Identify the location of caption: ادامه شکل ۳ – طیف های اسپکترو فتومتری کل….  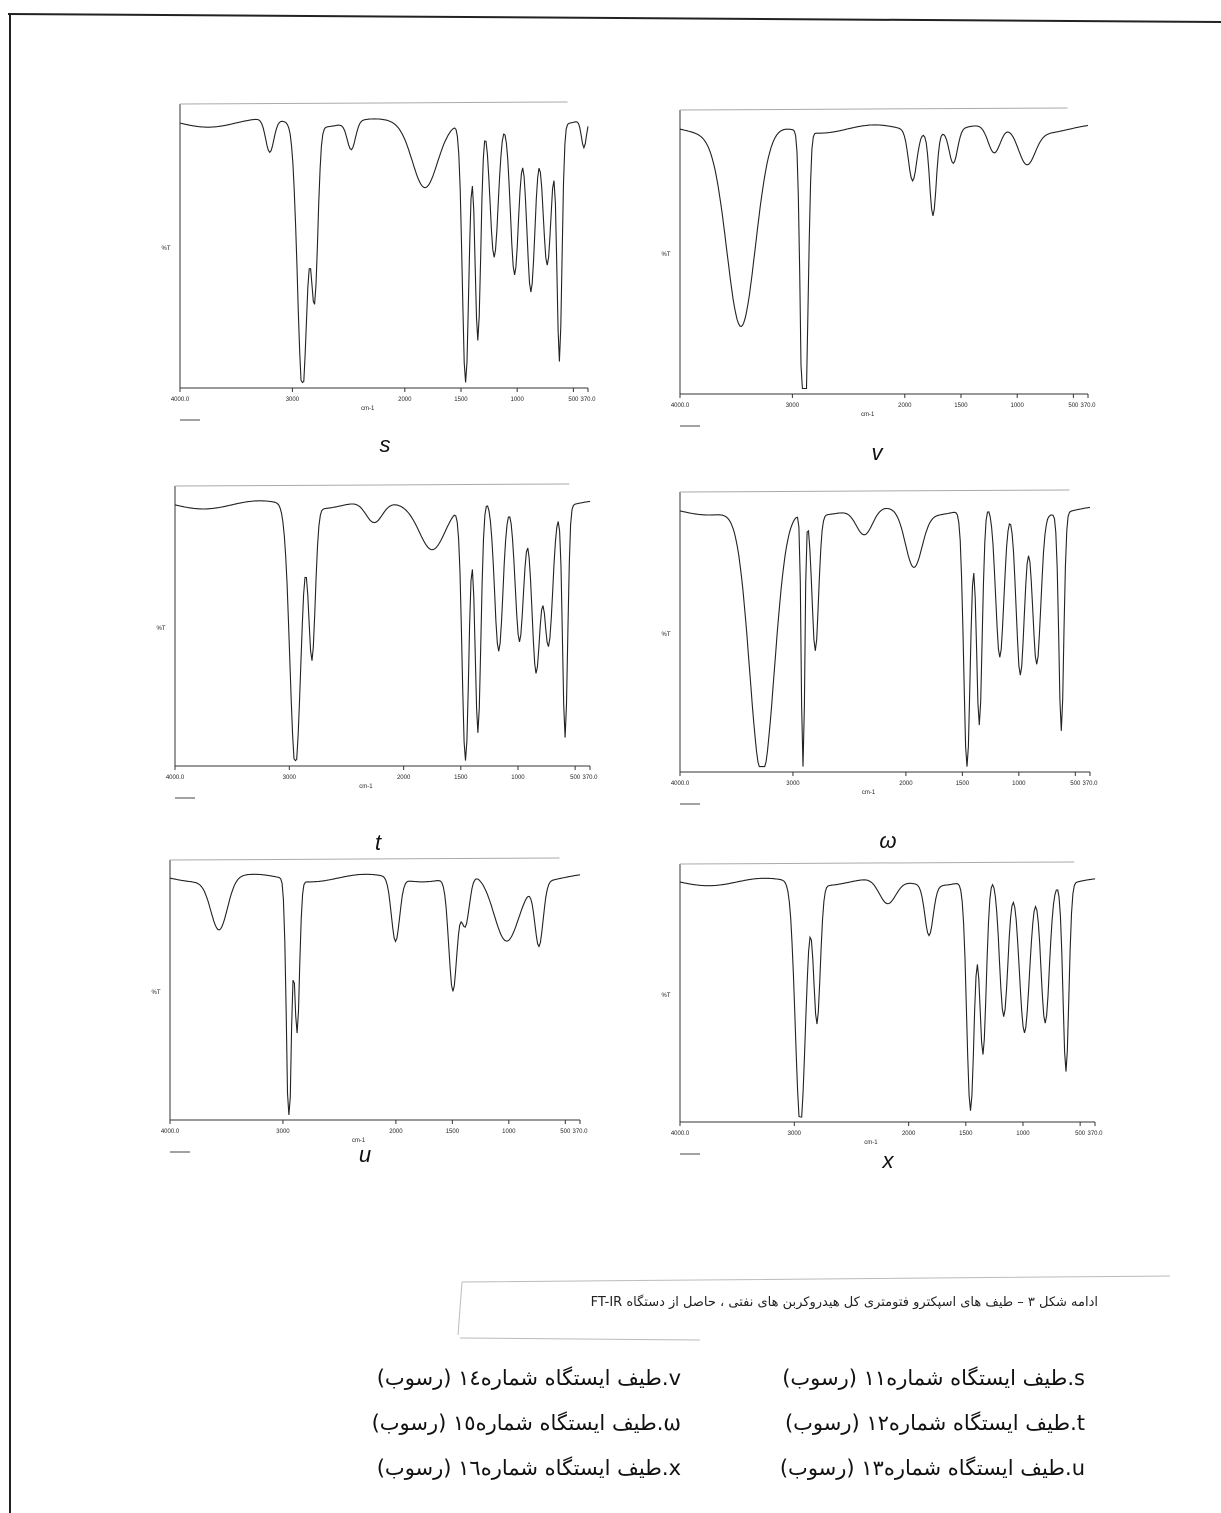
(844, 1302).